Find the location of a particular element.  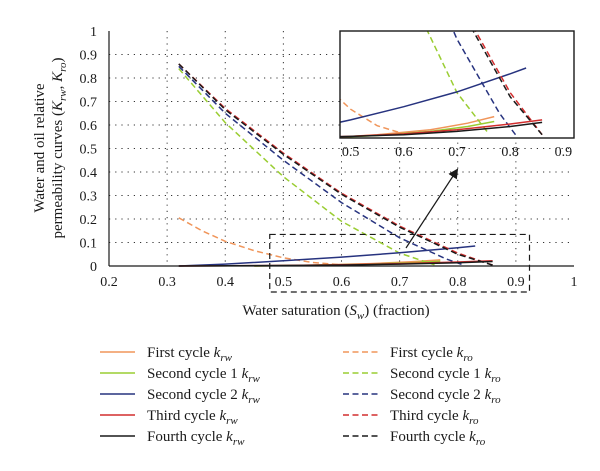

y-tick-label: 0.7 is located at coordinates (89, 103).